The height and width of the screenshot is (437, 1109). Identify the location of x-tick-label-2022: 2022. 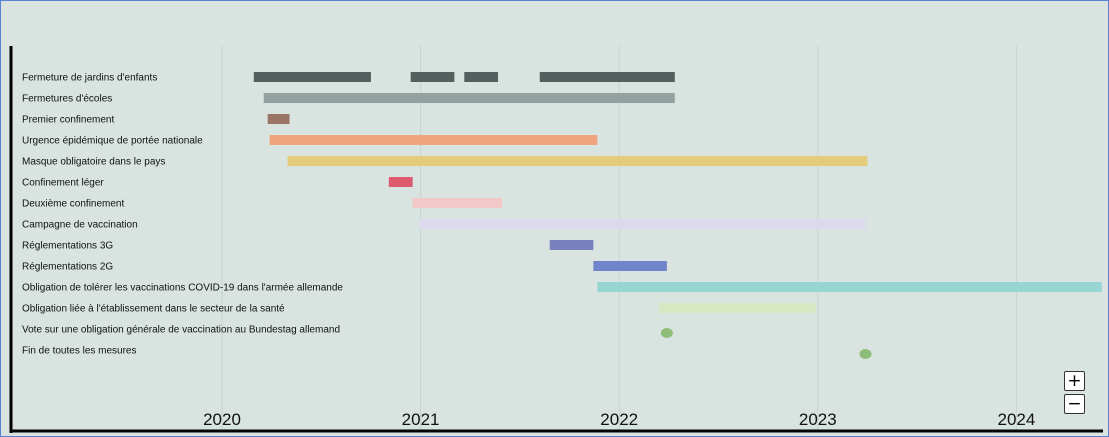
(619, 419).